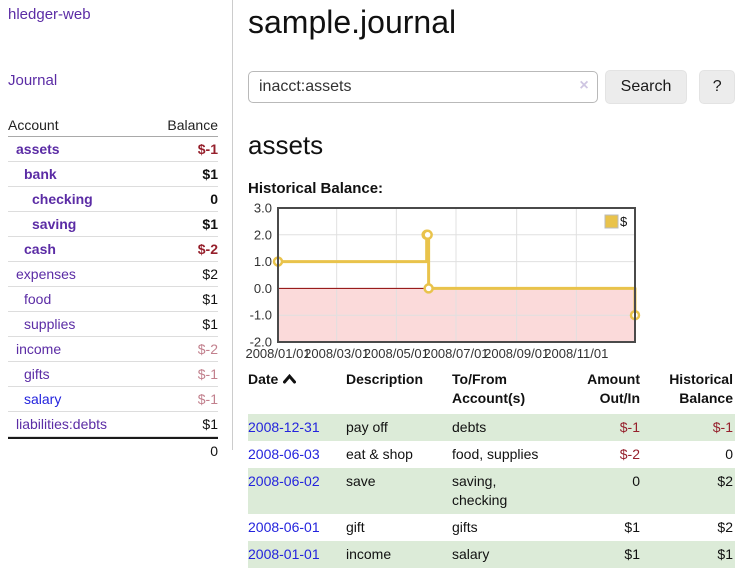  I want to click on account-row: supplies $1, so click(113, 324).